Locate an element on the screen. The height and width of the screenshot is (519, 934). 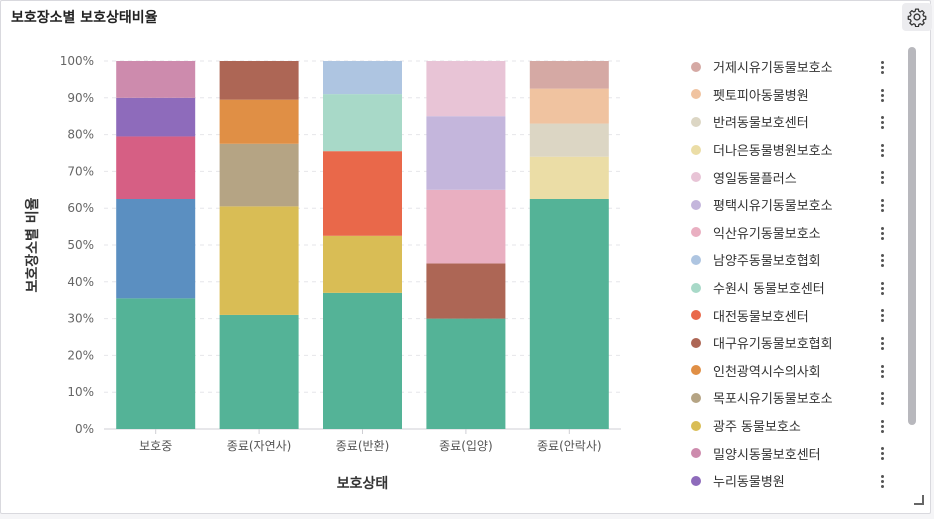
panel-title: 보호장소별 보호상태비율 is located at coordinates (84, 18).